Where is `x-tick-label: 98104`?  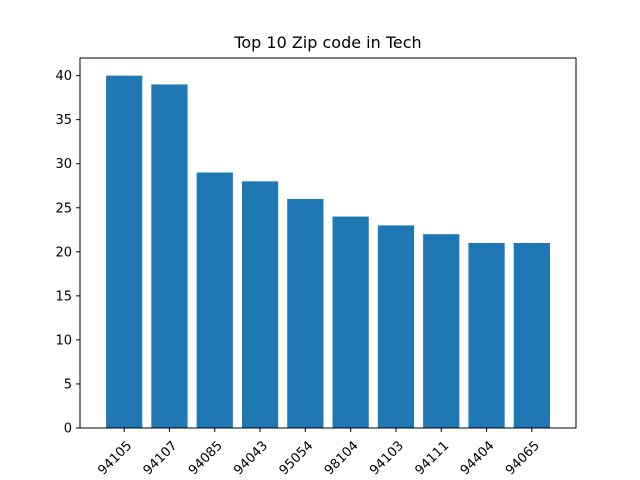
x-tick-label: 98104 is located at coordinates (342, 458).